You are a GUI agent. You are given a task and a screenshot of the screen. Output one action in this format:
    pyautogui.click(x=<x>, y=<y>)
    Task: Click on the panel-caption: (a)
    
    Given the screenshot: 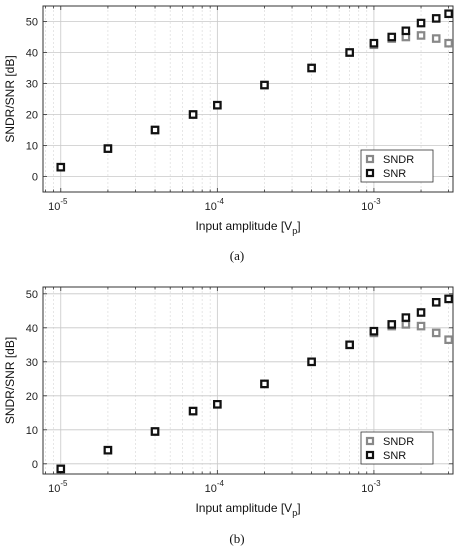 What is the action you would take?
    pyautogui.click(x=237, y=255)
    